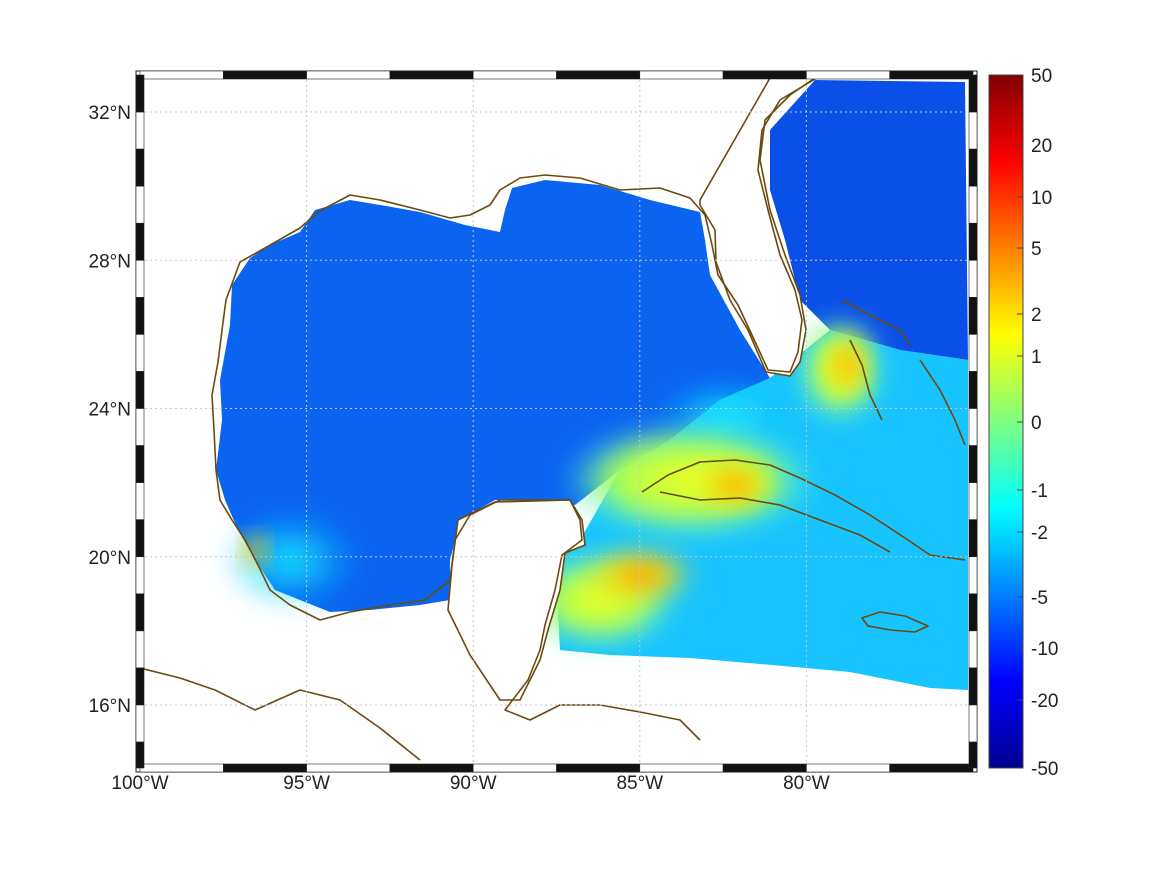 The height and width of the screenshot is (880, 1167). Describe the element at coordinates (110, 261) in the screenshot. I see `y-tick-label: 28°N` at that location.